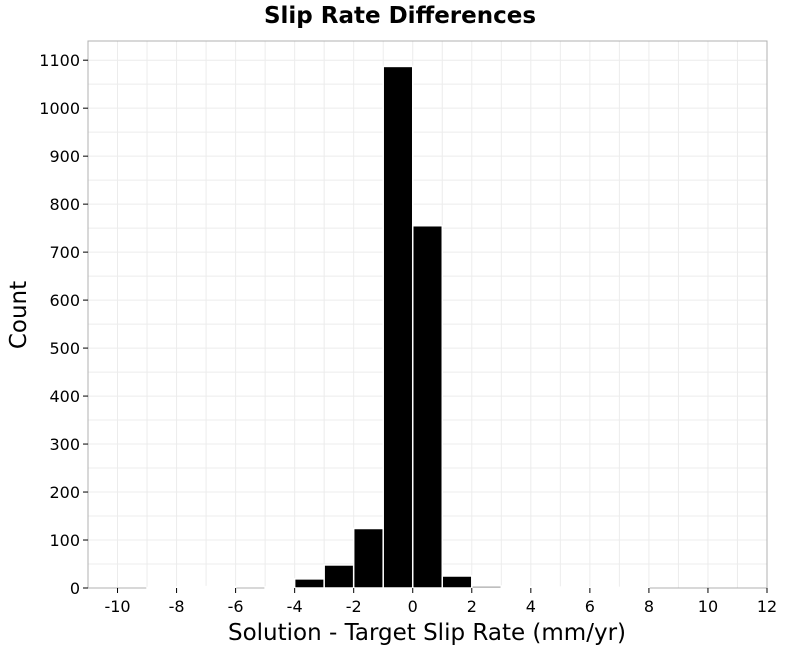 The image size is (800, 650). What do you see at coordinates (64, 156) in the screenshot?
I see `y-tick-label: 900` at bounding box center [64, 156].